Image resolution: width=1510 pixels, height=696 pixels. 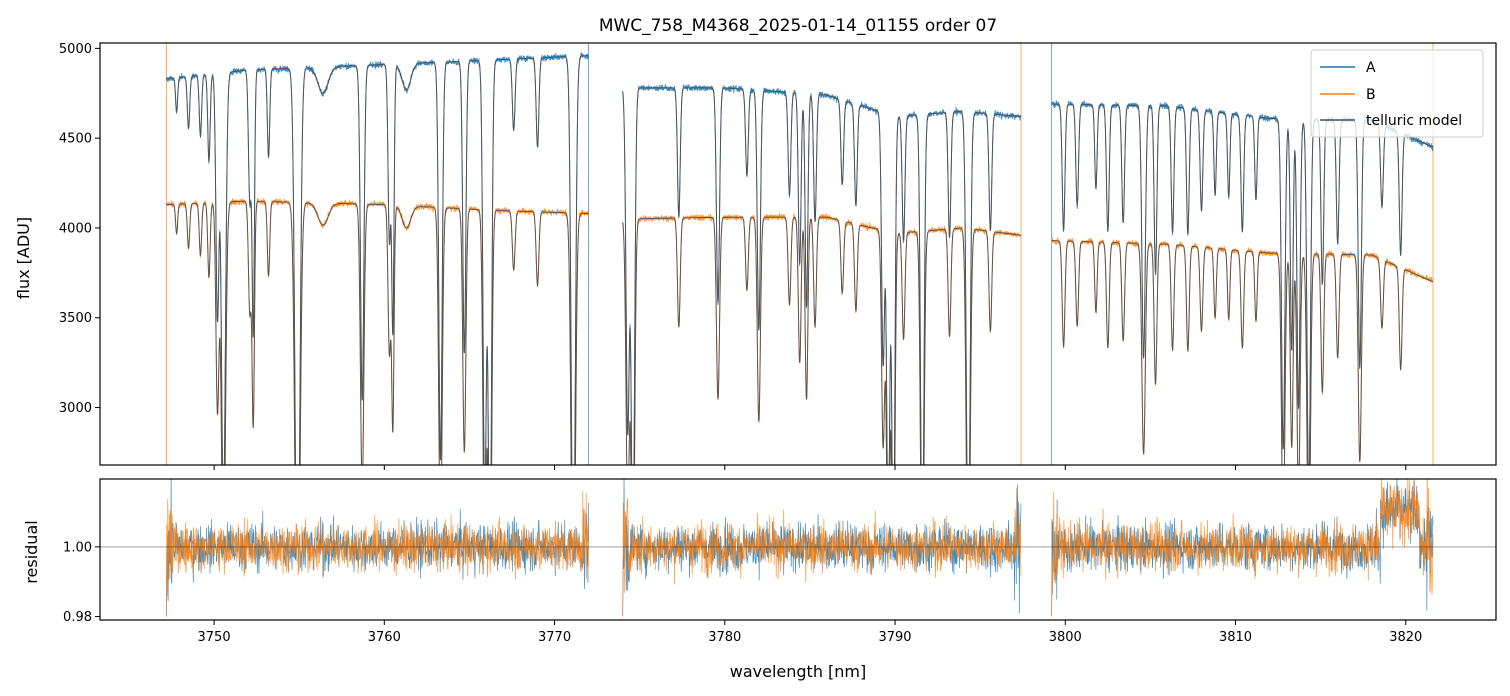 What do you see at coordinates (810, 467) in the screenshot?
I see `top-x-ticks` at bounding box center [810, 467].